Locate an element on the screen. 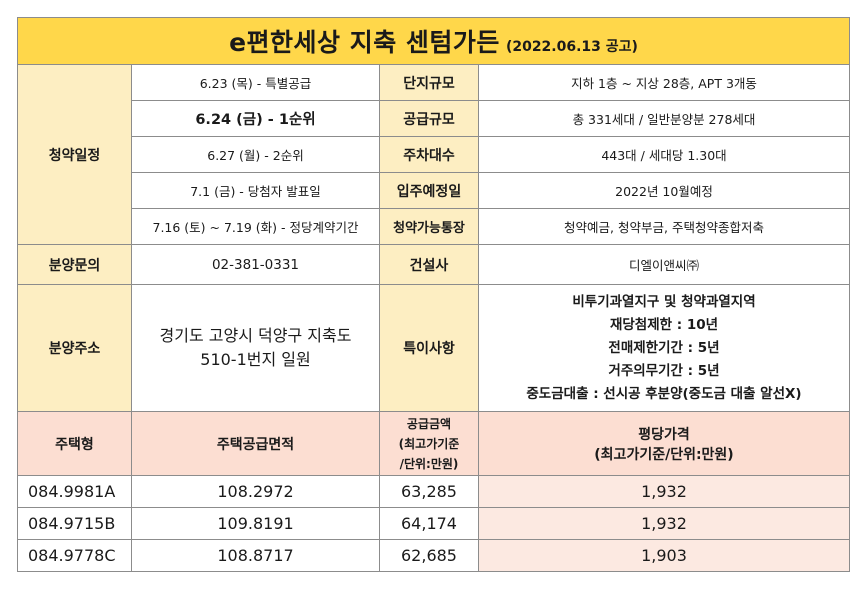 The height and width of the screenshot is (603, 865). supply-amount-header: 공급금액 (최고가기준 /단위:만원) is located at coordinates (429, 443).